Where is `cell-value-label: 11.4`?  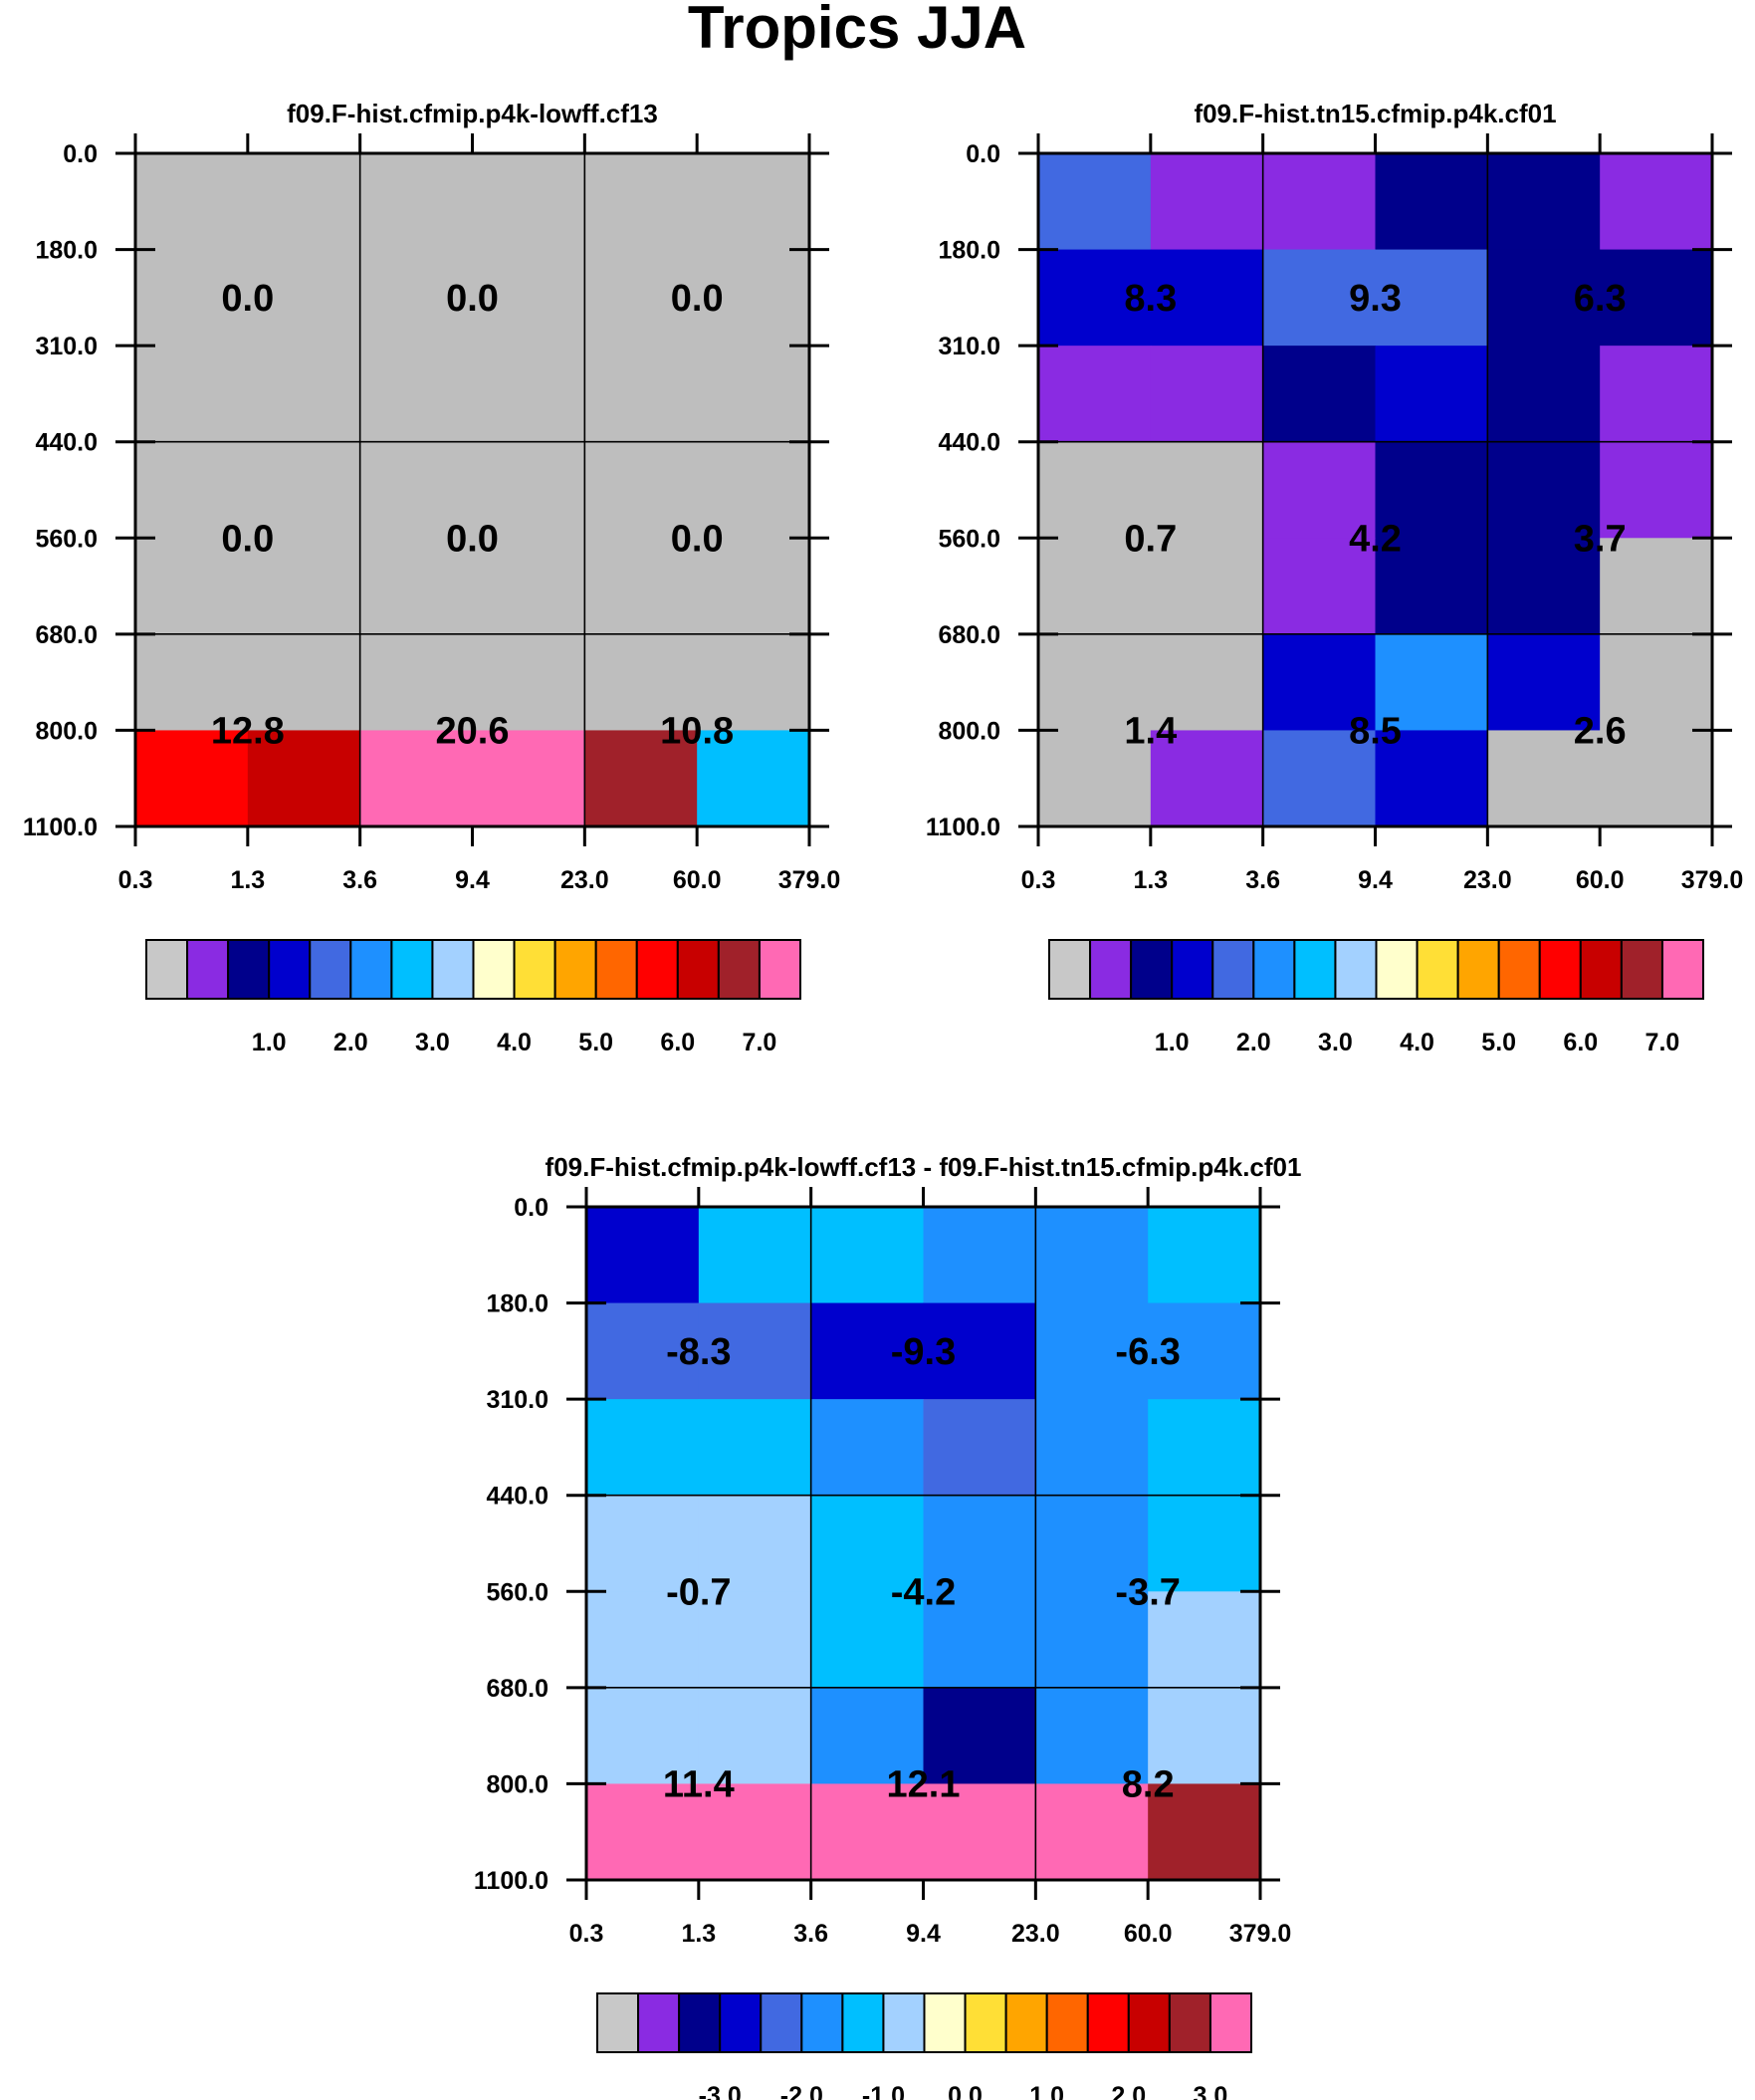 cell-value-label: 11.4 is located at coordinates (699, 1784).